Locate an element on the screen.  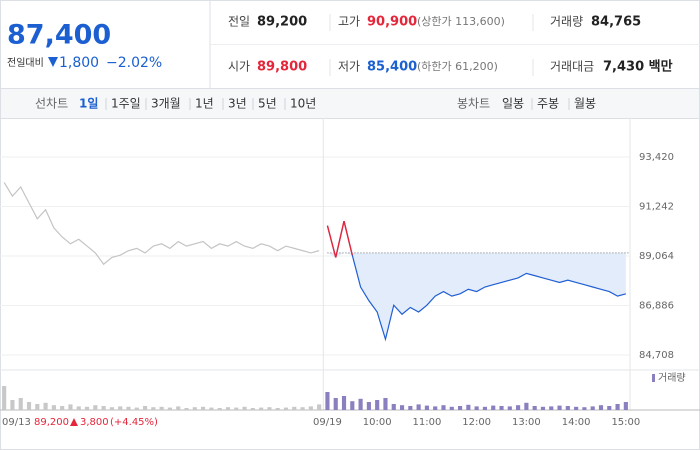
tab-group-label: 선차트 is located at coordinates (51, 104).